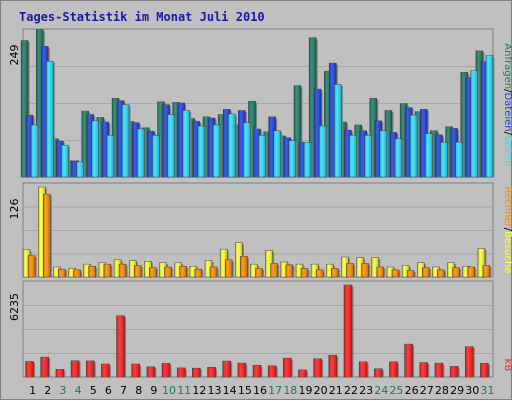  I want to click on x-tick-label: 24, so click(381, 390).